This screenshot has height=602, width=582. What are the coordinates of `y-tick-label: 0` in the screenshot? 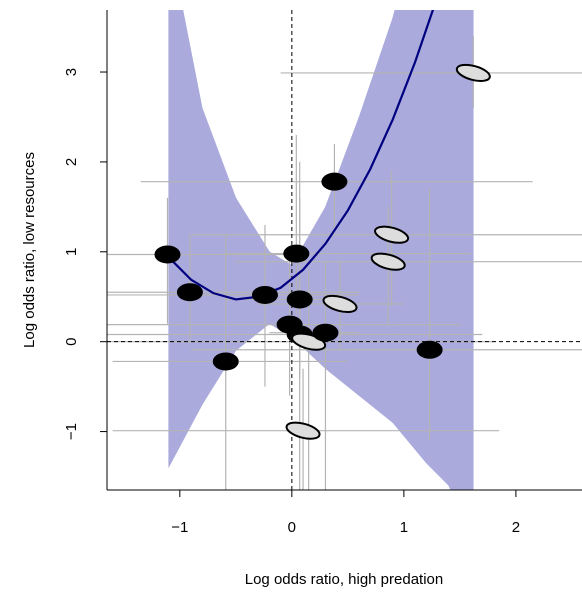 It's located at (71, 342).